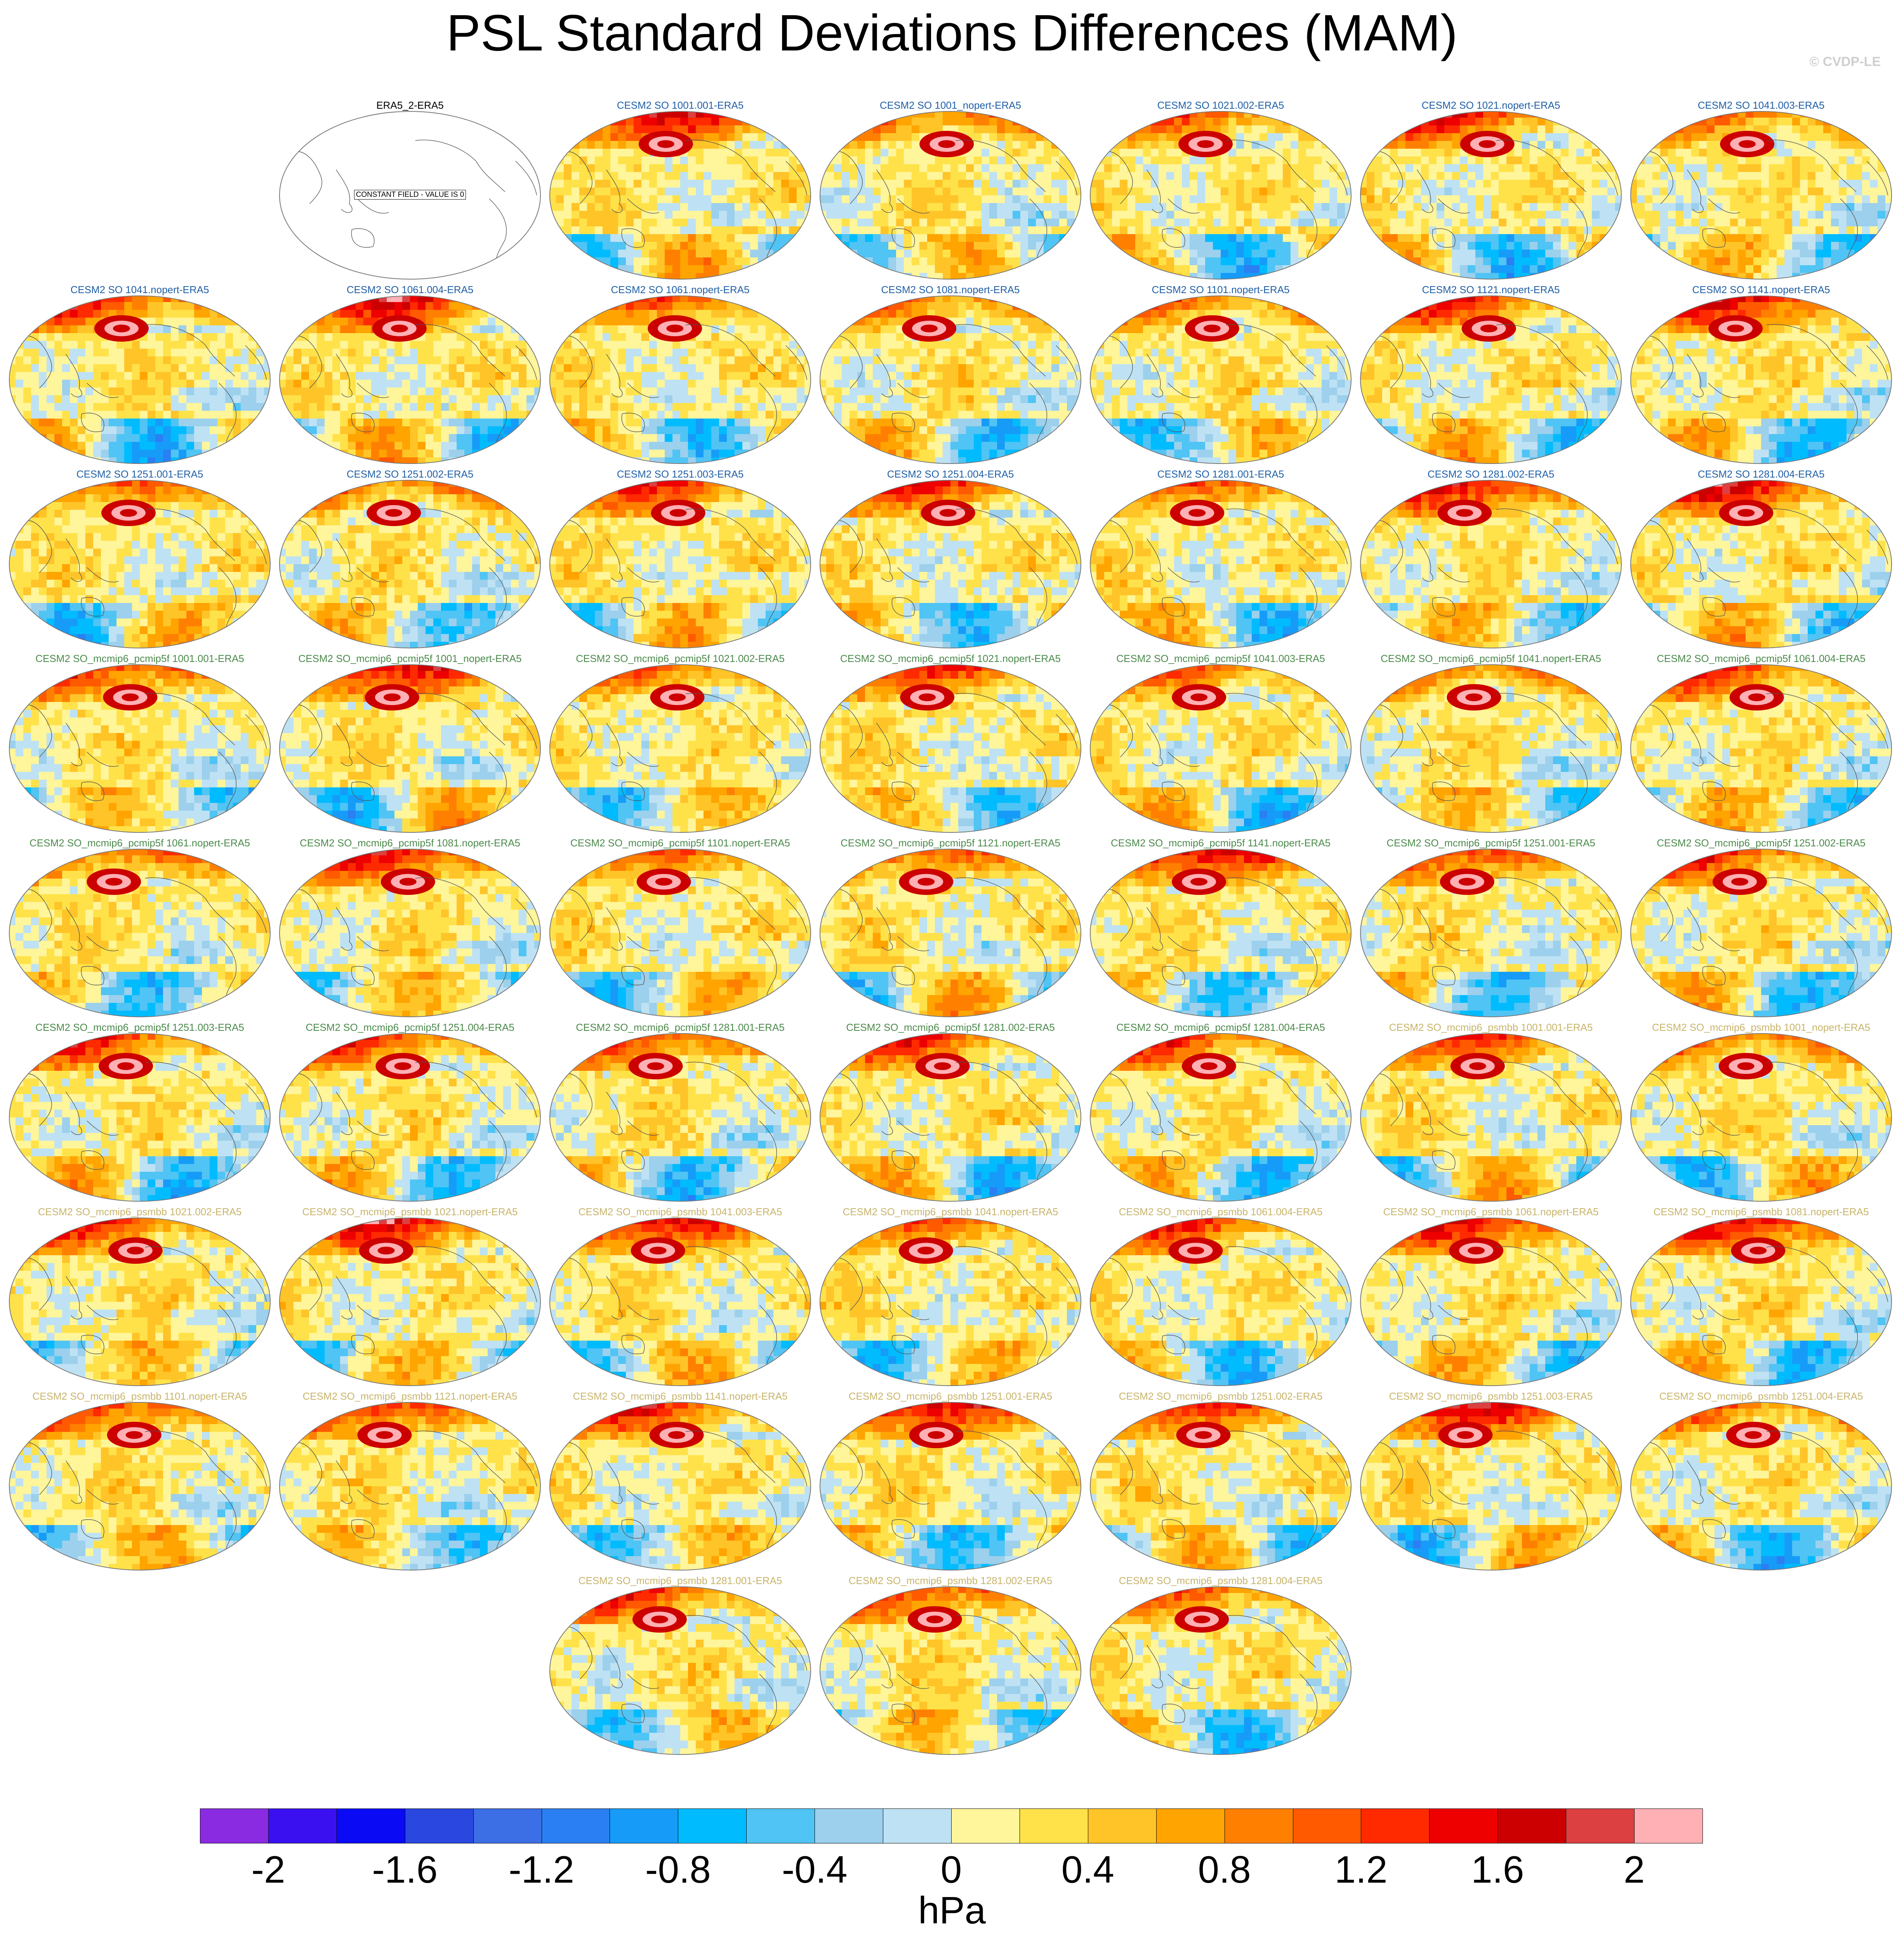 The image size is (1904, 1937). I want to click on map-panel: CESM2 SO 1061.004-ERA5, so click(410, 374).